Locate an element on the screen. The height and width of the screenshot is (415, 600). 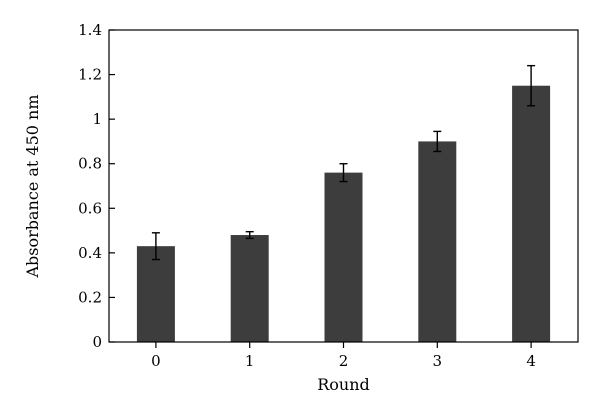
x-axis-ticks: 0 1 2 3 4 is located at coordinates (343, 356).